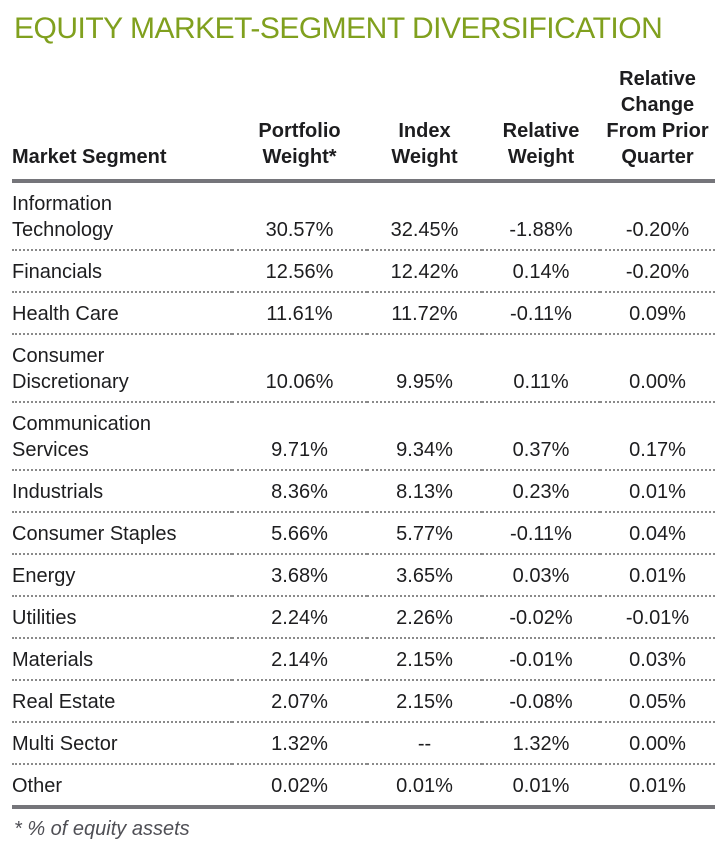 This screenshot has width=727, height=851. What do you see at coordinates (122, 743) in the screenshot?
I see `cell-segment: Multi Sector` at bounding box center [122, 743].